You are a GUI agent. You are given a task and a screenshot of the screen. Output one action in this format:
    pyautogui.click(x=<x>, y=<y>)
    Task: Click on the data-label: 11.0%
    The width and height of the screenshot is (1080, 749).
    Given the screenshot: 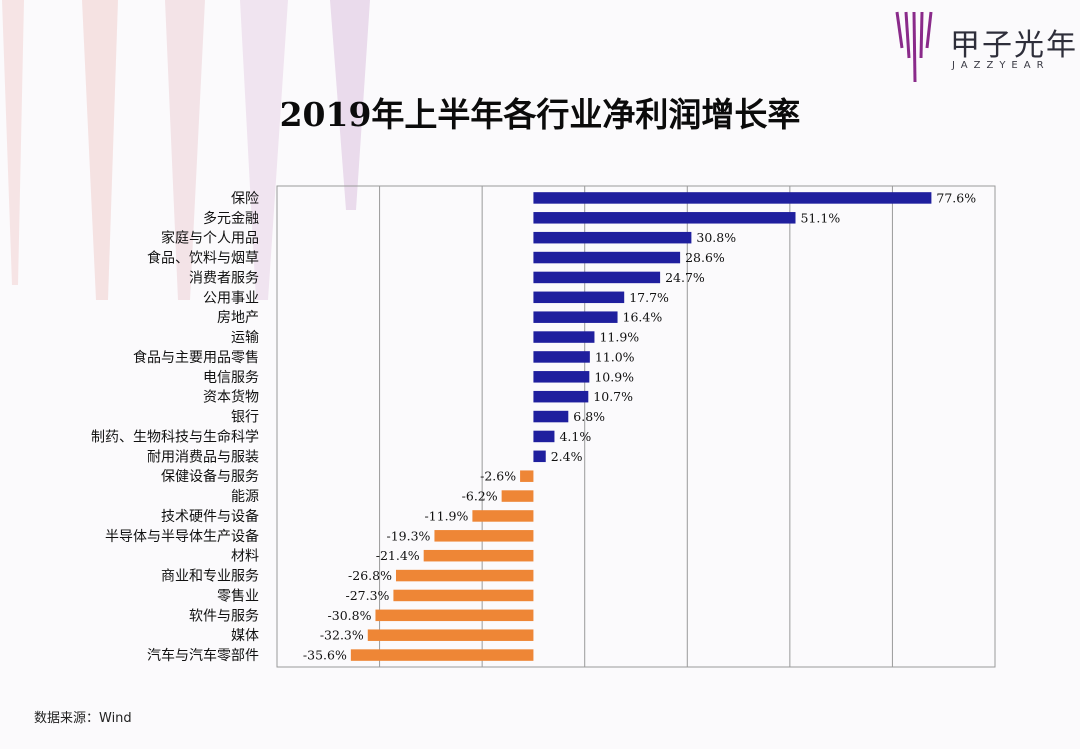 What is the action you would take?
    pyautogui.click(x=615, y=356)
    